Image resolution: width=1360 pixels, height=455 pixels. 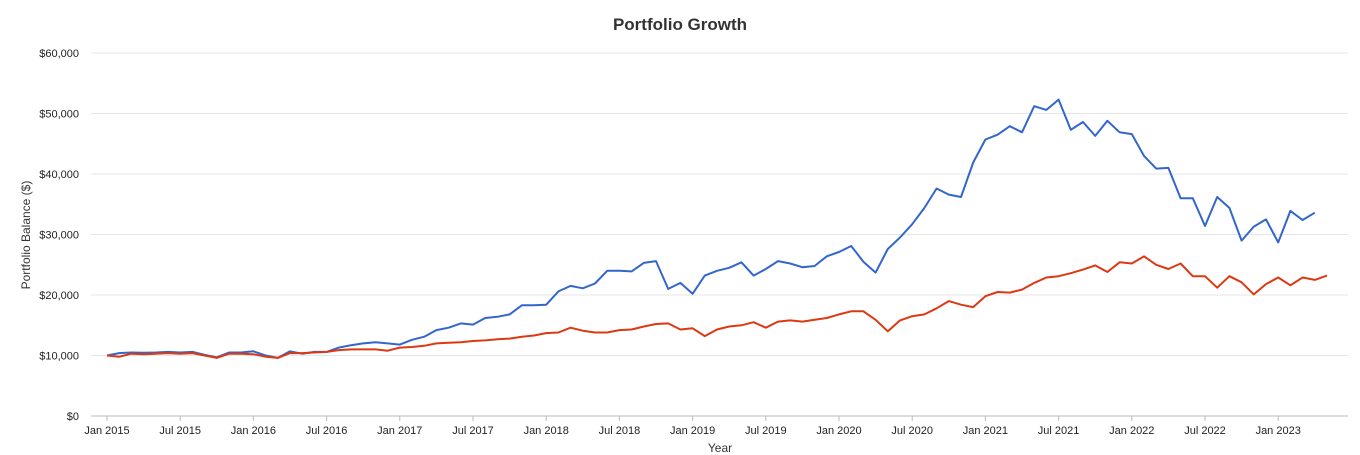 What do you see at coordinates (912, 431) in the screenshot?
I see `x-tick-label: Jul 2020` at bounding box center [912, 431].